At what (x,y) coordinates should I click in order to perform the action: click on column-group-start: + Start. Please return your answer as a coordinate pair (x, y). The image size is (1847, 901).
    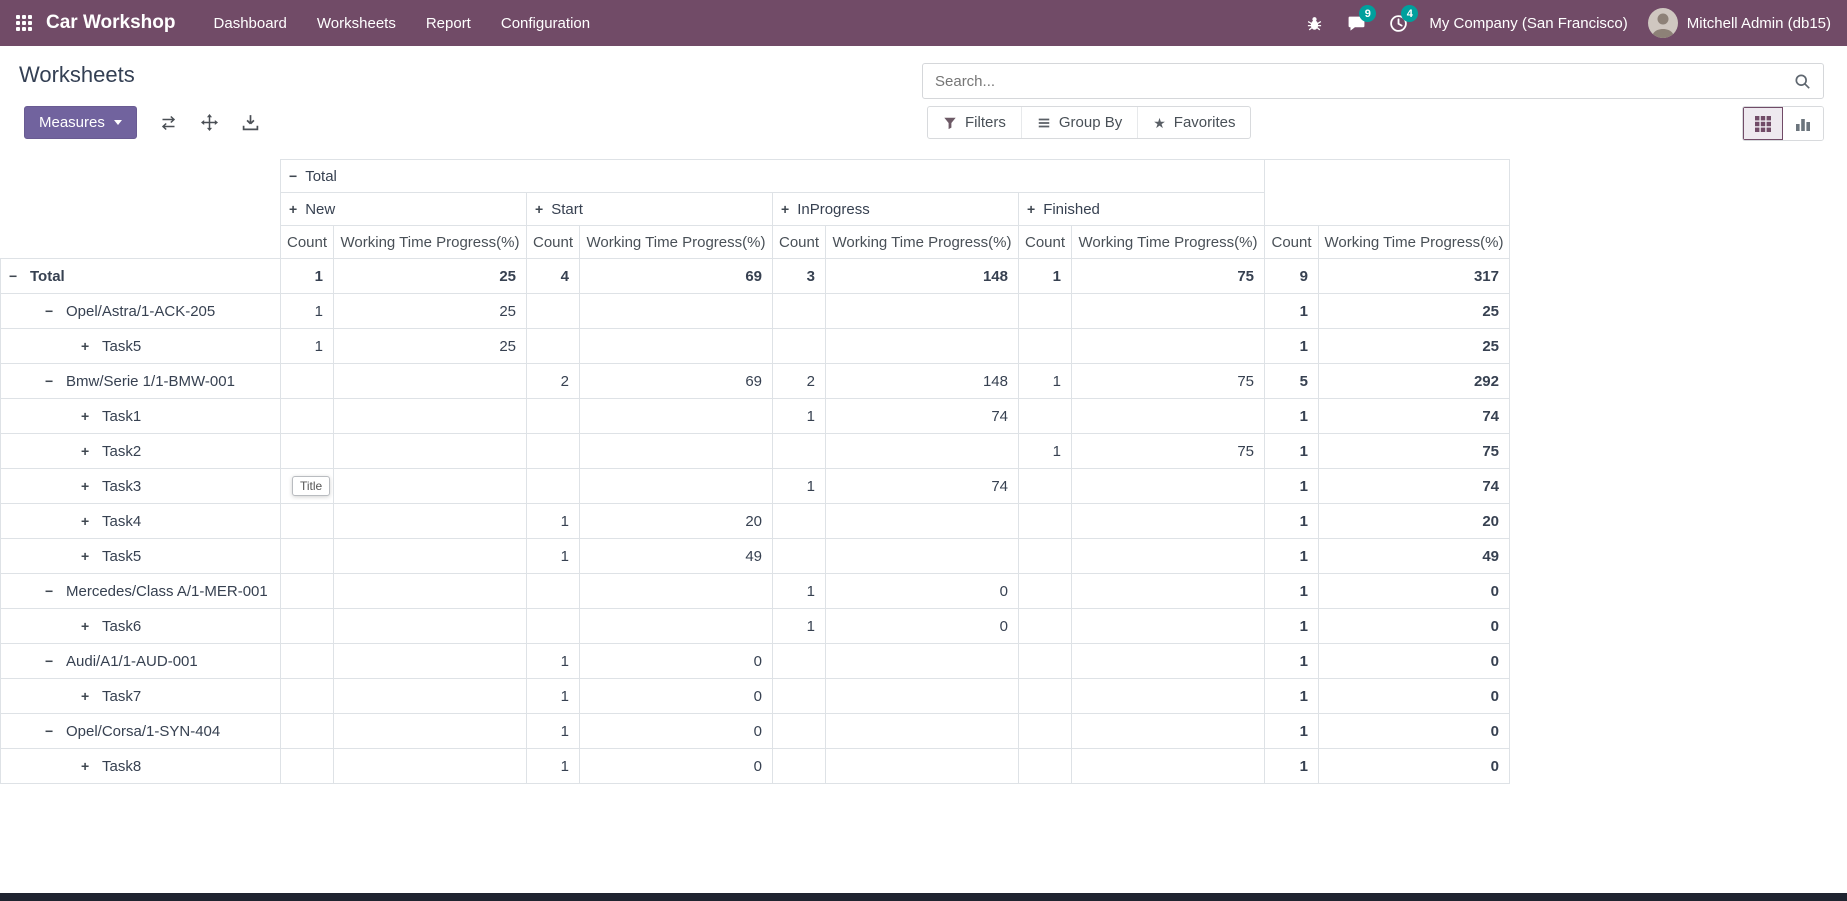
    Looking at the image, I should click on (649, 209).